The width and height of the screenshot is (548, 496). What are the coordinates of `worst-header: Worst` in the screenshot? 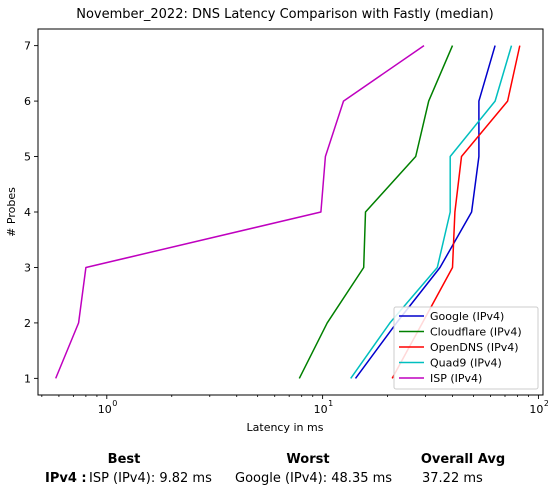 It's located at (308, 459).